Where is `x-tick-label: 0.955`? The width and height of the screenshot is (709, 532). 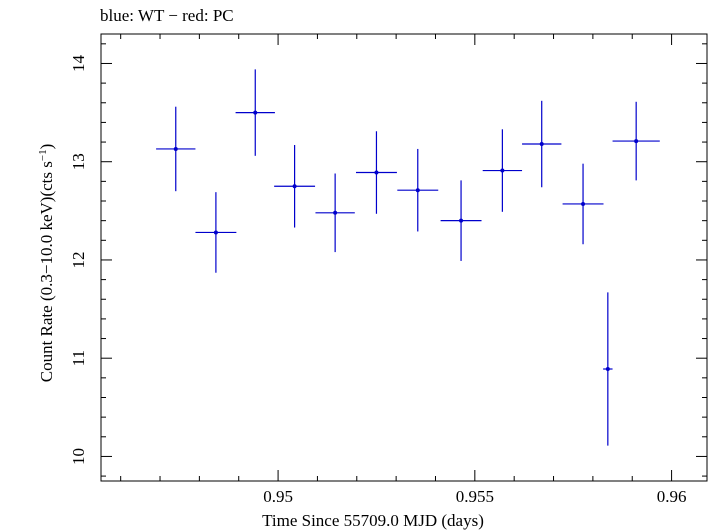 x-tick-label: 0.955 is located at coordinates (475, 496).